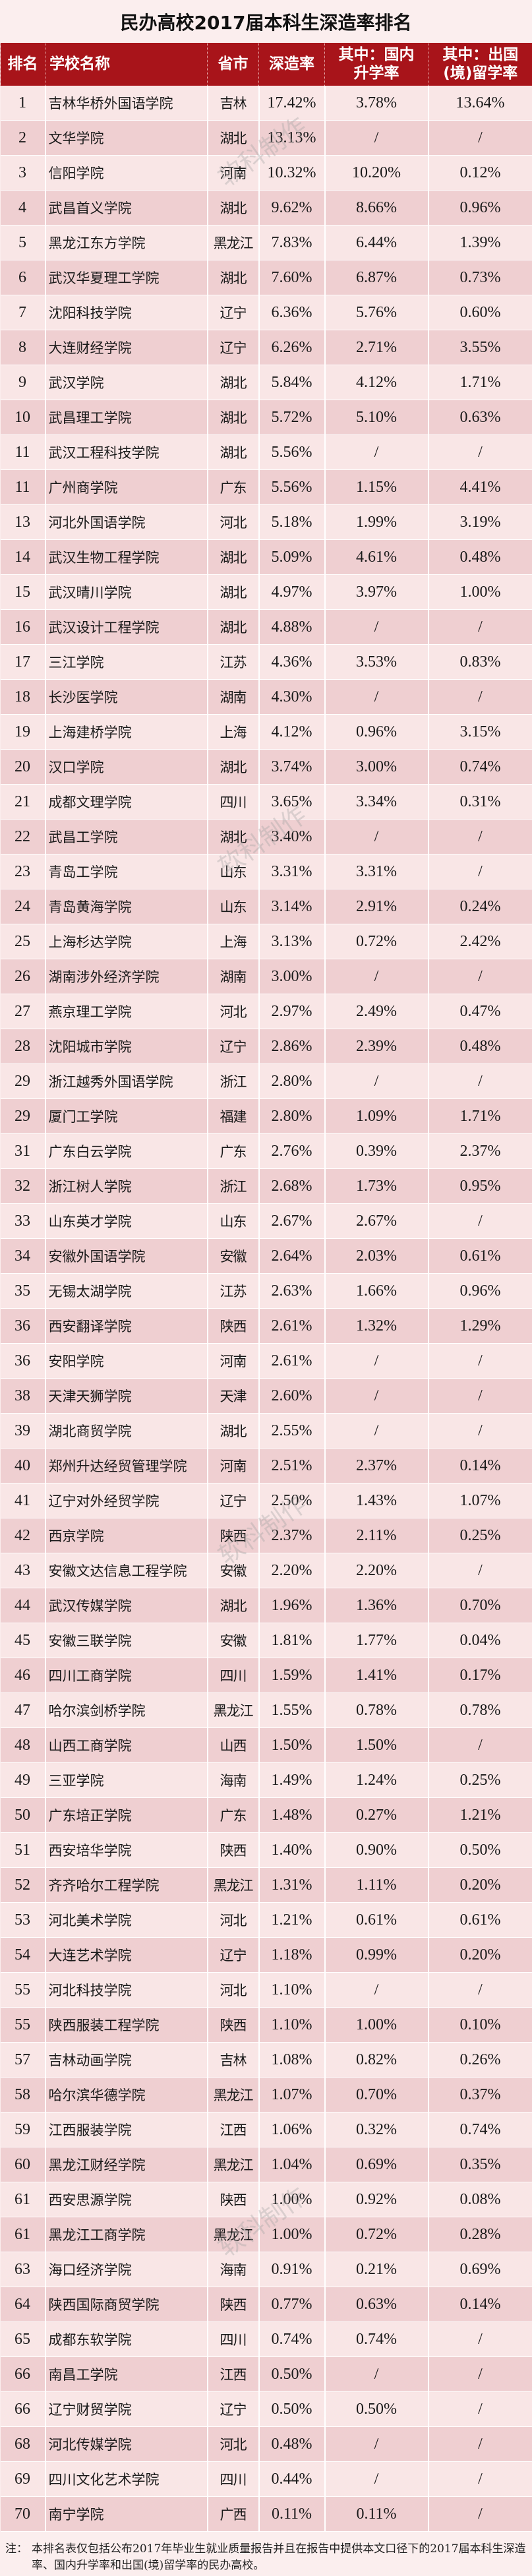 Image resolution: width=532 pixels, height=2576 pixels. I want to click on cell-domestic-rate: 3.97%, so click(377, 592).